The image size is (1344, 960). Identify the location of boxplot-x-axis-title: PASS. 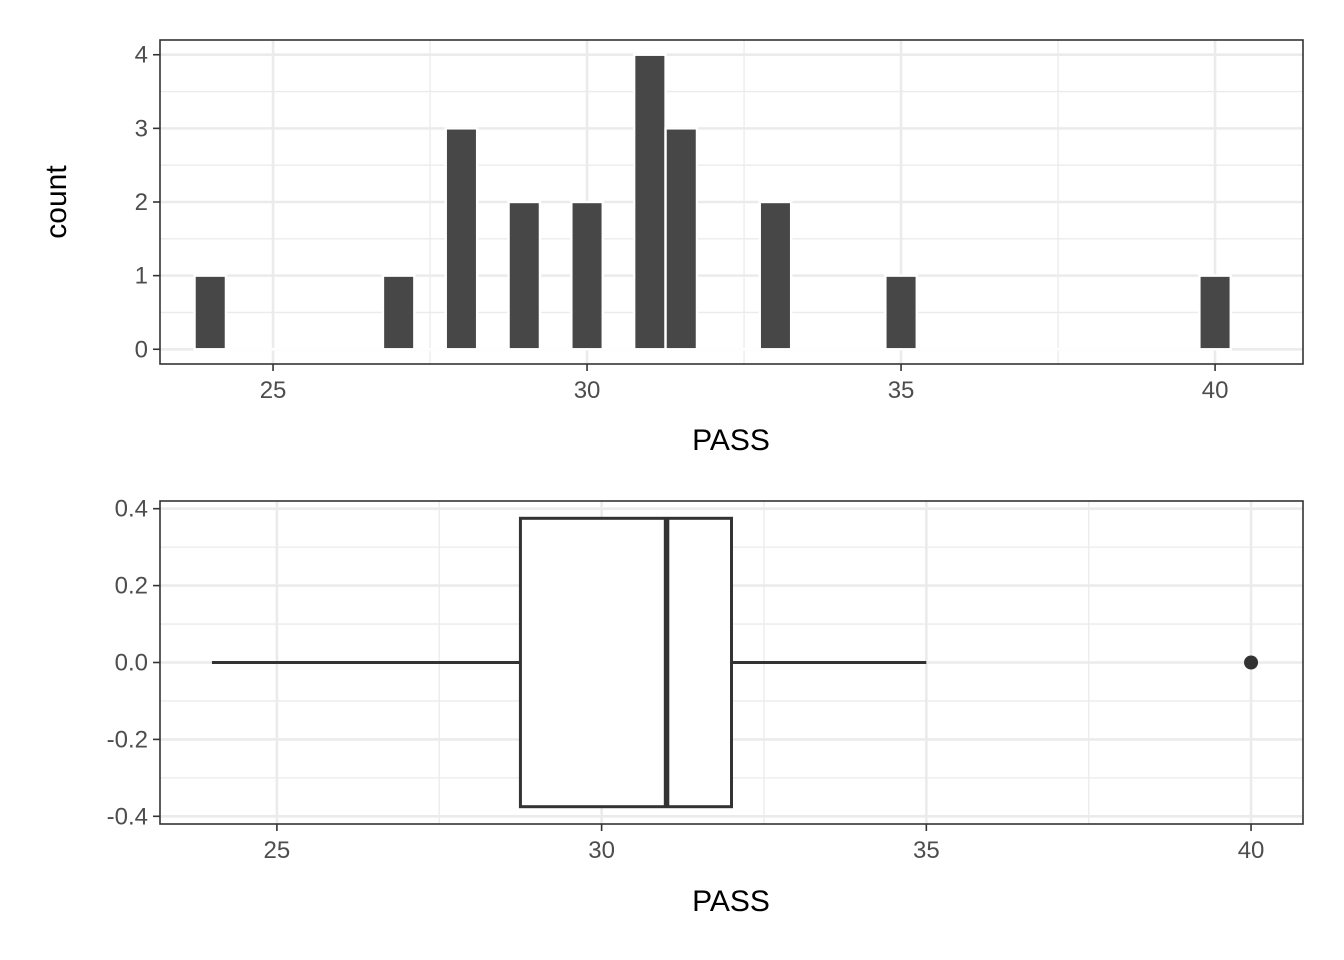
(731, 901).